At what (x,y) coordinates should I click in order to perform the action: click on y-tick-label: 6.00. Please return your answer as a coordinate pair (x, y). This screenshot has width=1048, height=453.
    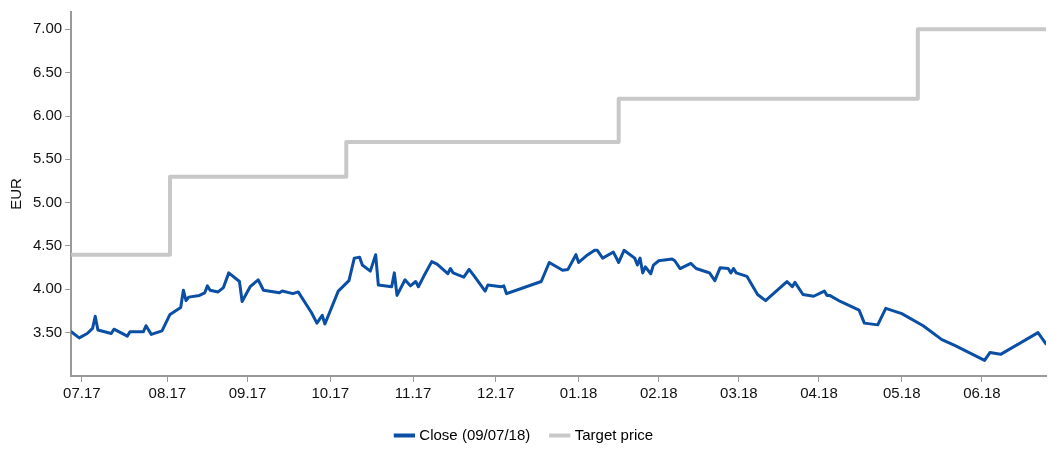
    Looking at the image, I should click on (47, 115).